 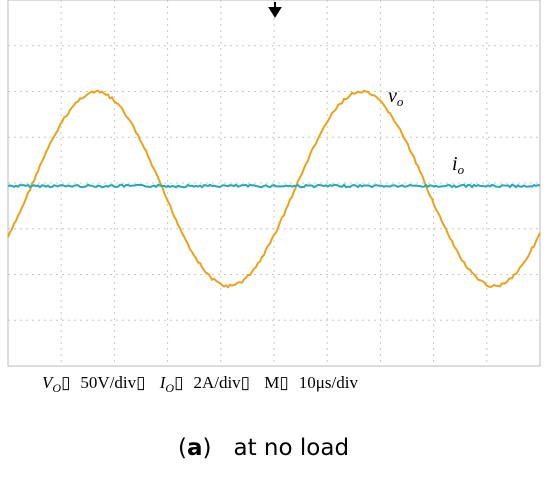 I want to click on caption-text: at no load, so click(x=292, y=448).